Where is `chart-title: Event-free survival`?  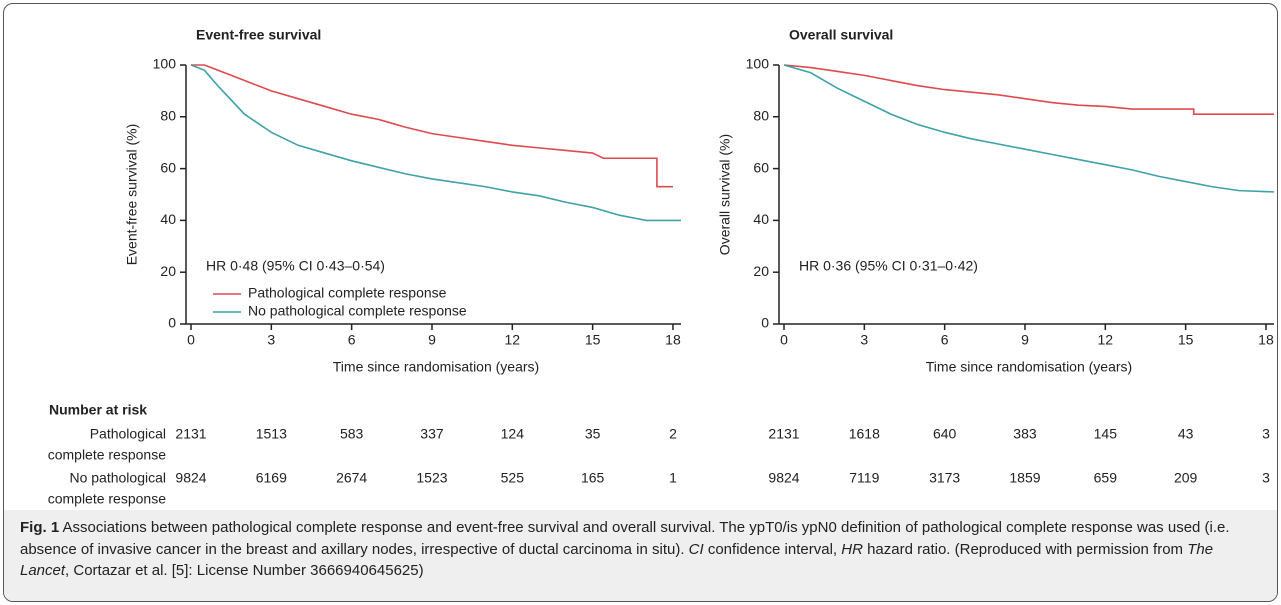 chart-title: Event-free survival is located at coordinates (258, 35).